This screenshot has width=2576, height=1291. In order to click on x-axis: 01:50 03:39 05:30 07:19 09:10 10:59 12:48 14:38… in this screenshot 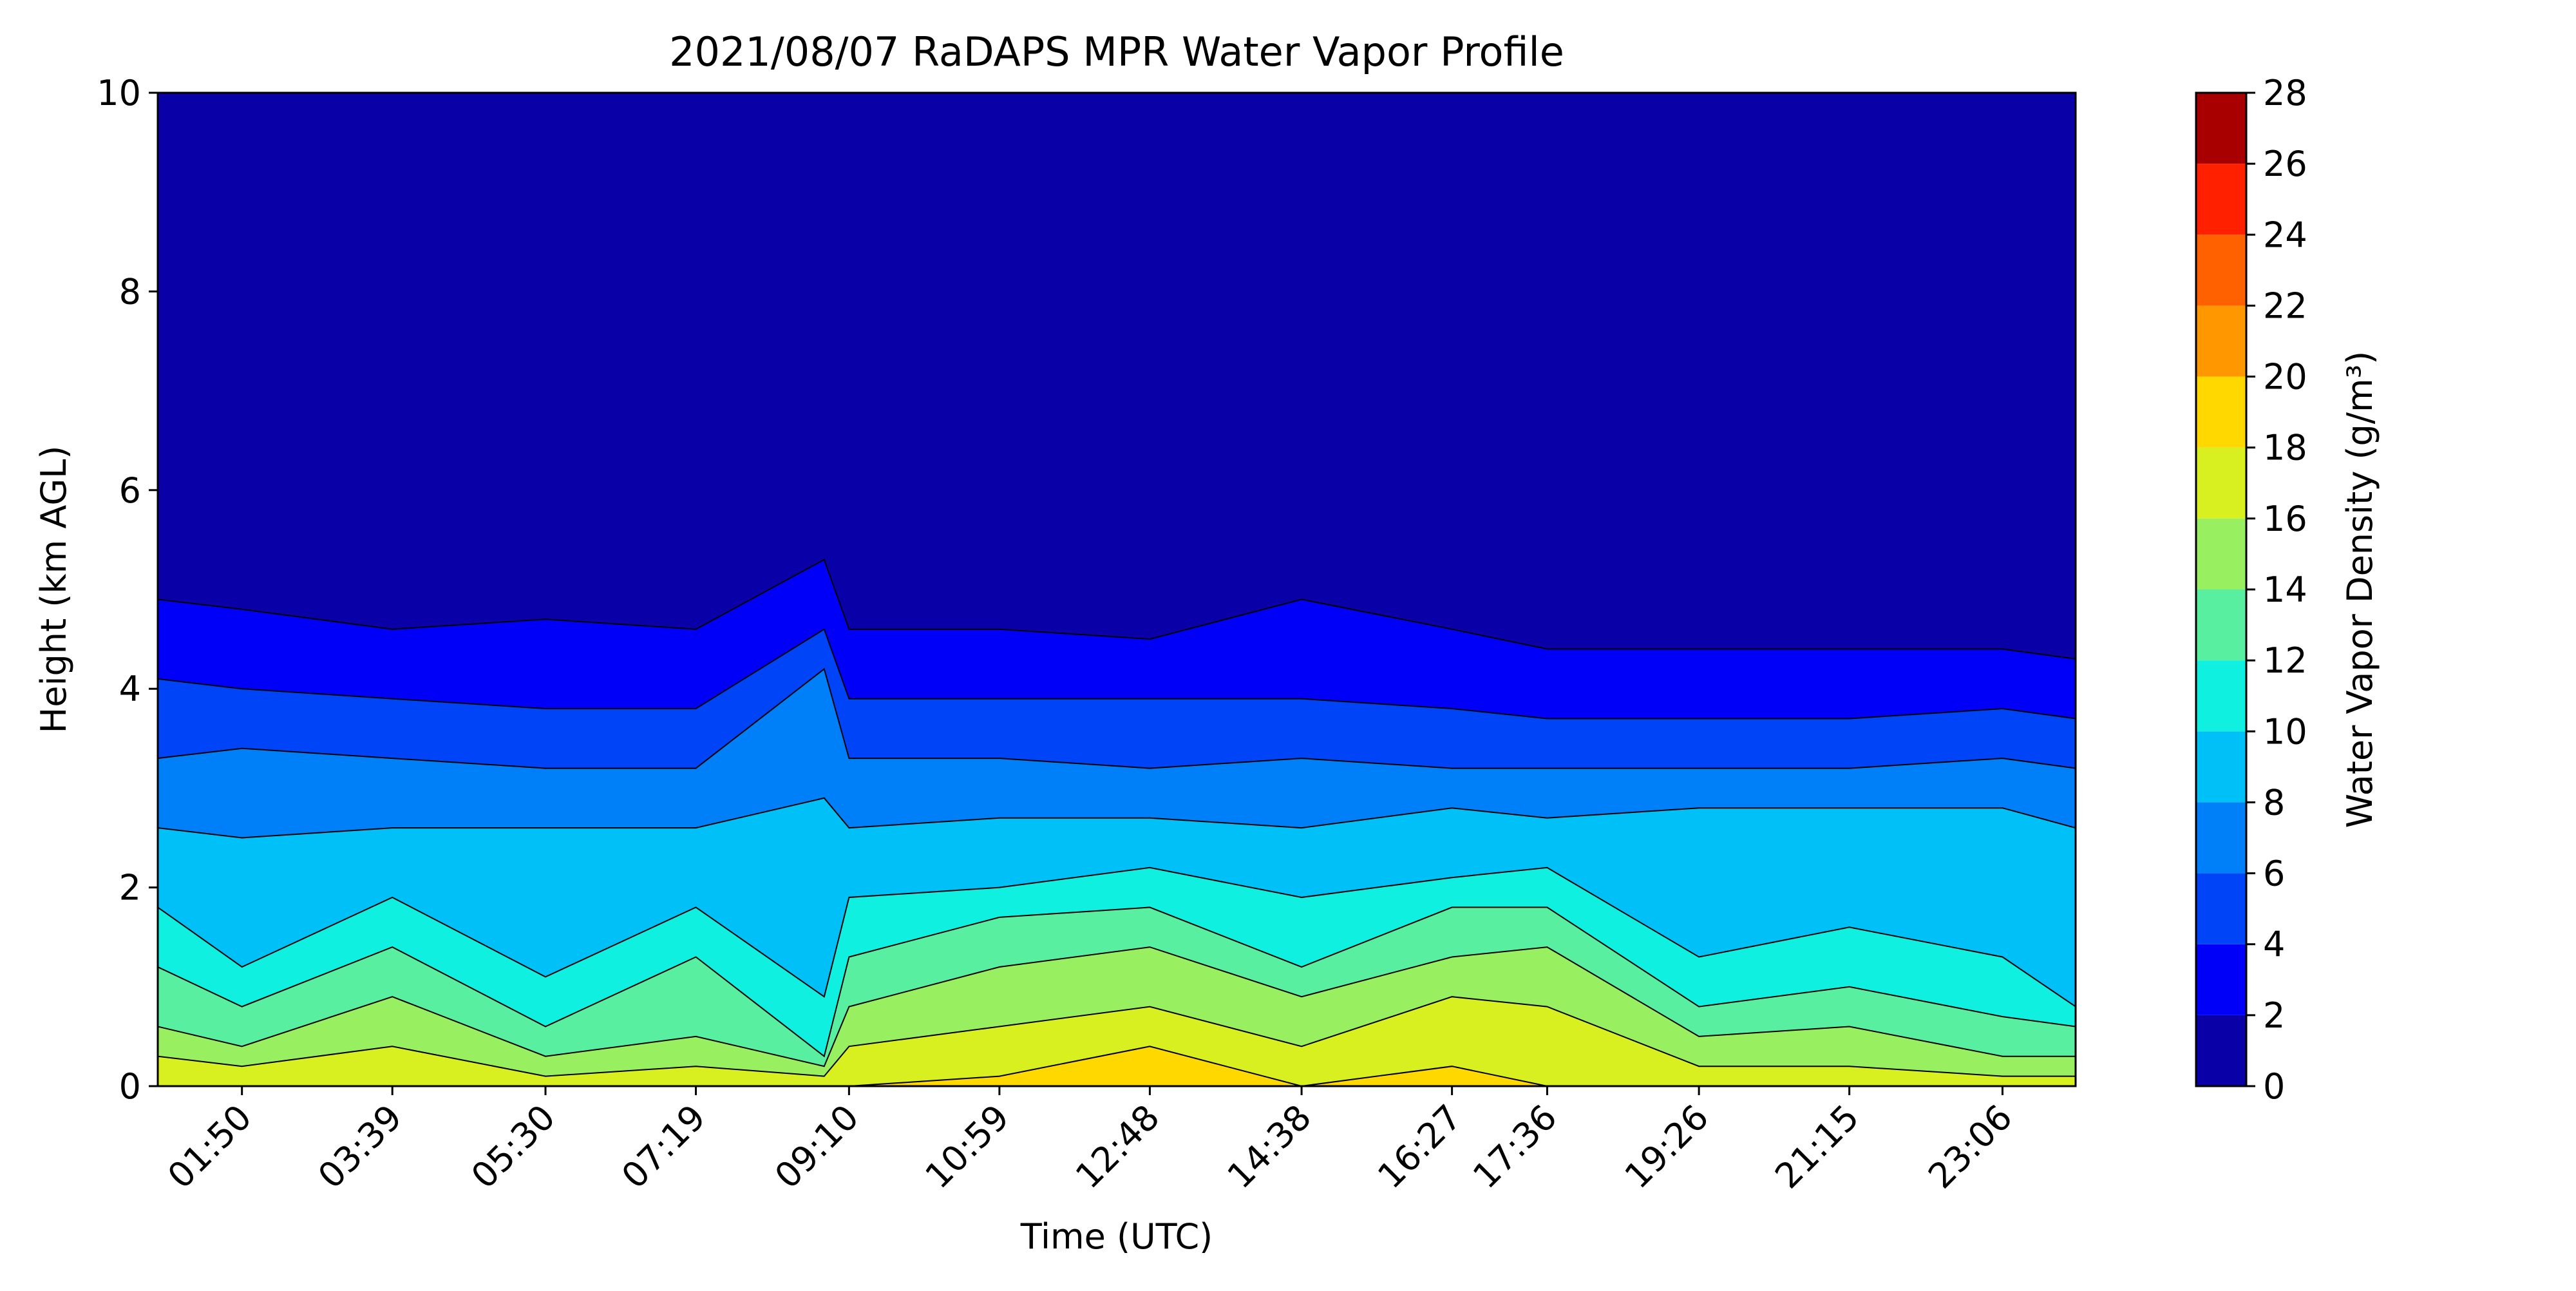, I will do `click(1090, 1141)`.